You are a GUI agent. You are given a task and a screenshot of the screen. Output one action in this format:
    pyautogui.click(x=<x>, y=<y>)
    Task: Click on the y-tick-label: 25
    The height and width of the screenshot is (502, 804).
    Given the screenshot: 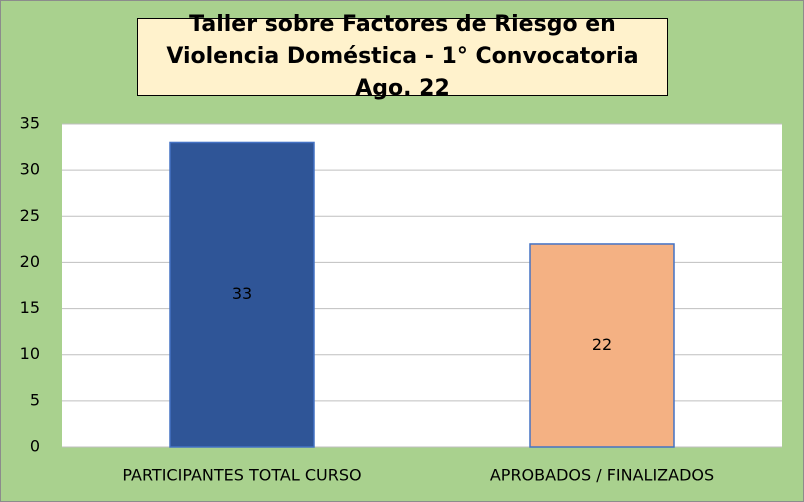 What is the action you would take?
    pyautogui.click(x=30, y=215)
    